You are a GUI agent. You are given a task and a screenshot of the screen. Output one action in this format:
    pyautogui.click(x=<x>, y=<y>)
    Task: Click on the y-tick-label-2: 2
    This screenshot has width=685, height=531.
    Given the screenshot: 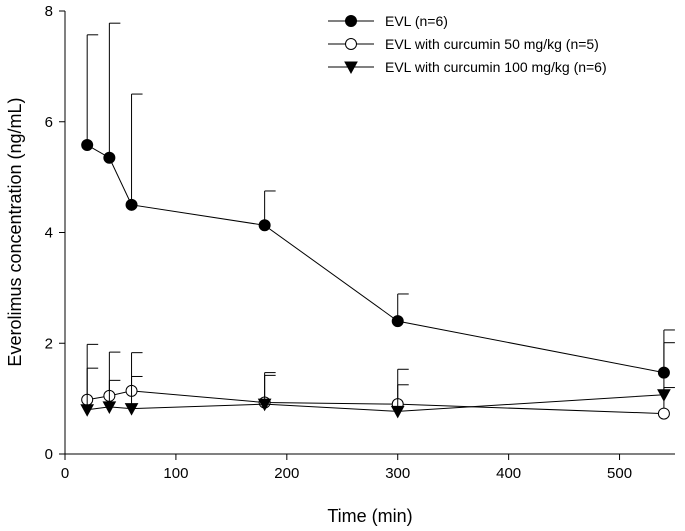 What is the action you would take?
    pyautogui.click(x=49, y=343)
    